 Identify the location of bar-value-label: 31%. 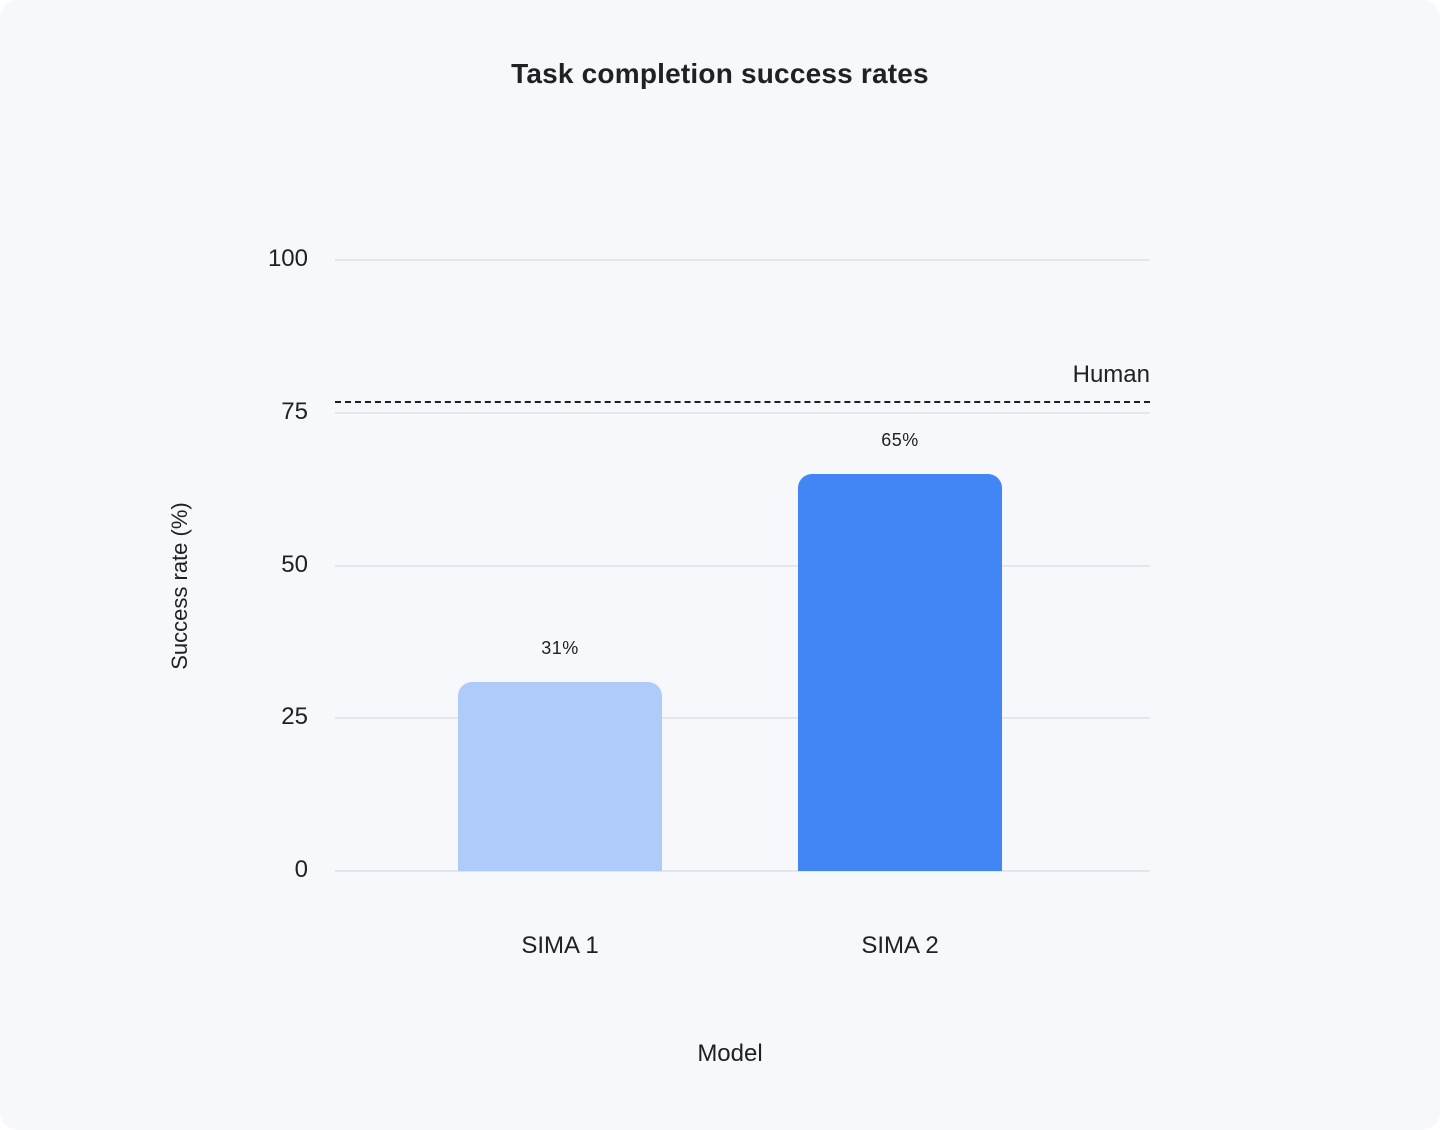
(560, 648).